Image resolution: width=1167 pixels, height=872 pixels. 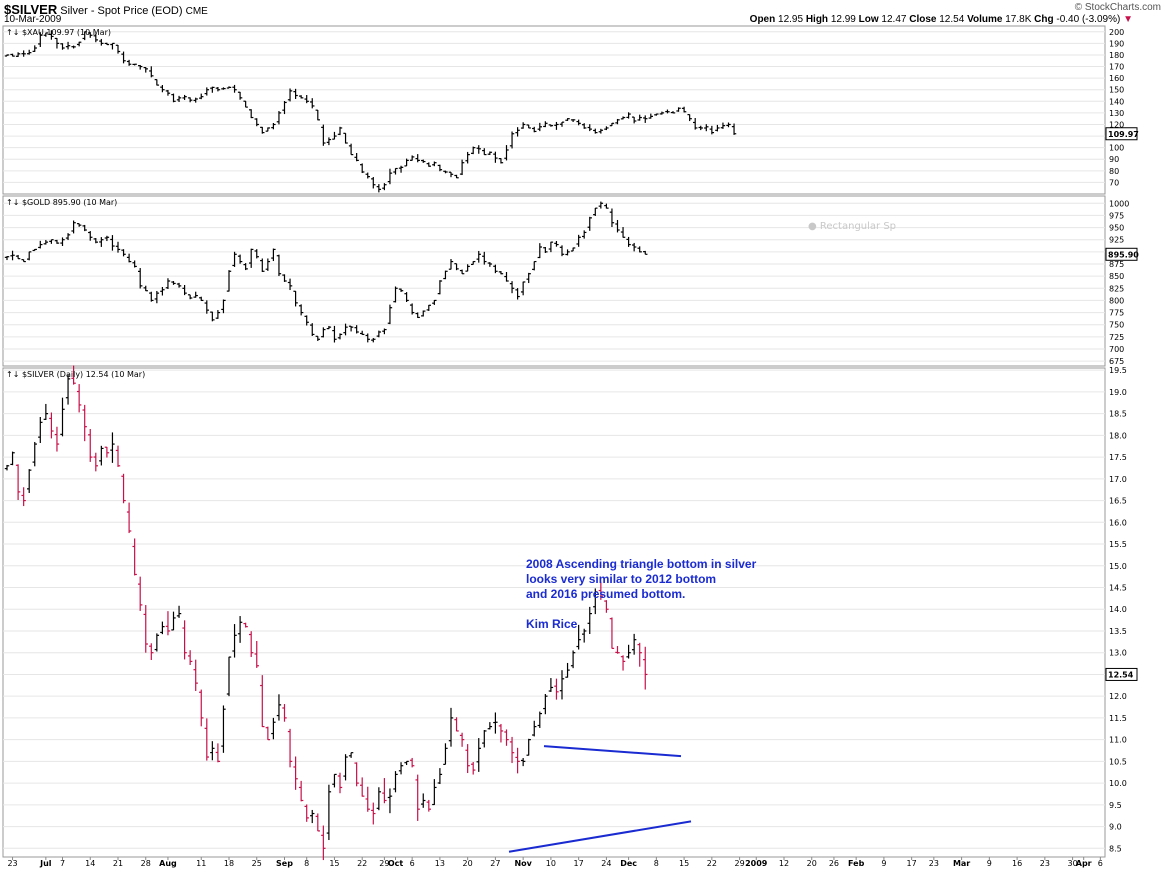 I want to click on chg-value: -0.40 (-3.09%), so click(x=1088, y=19).